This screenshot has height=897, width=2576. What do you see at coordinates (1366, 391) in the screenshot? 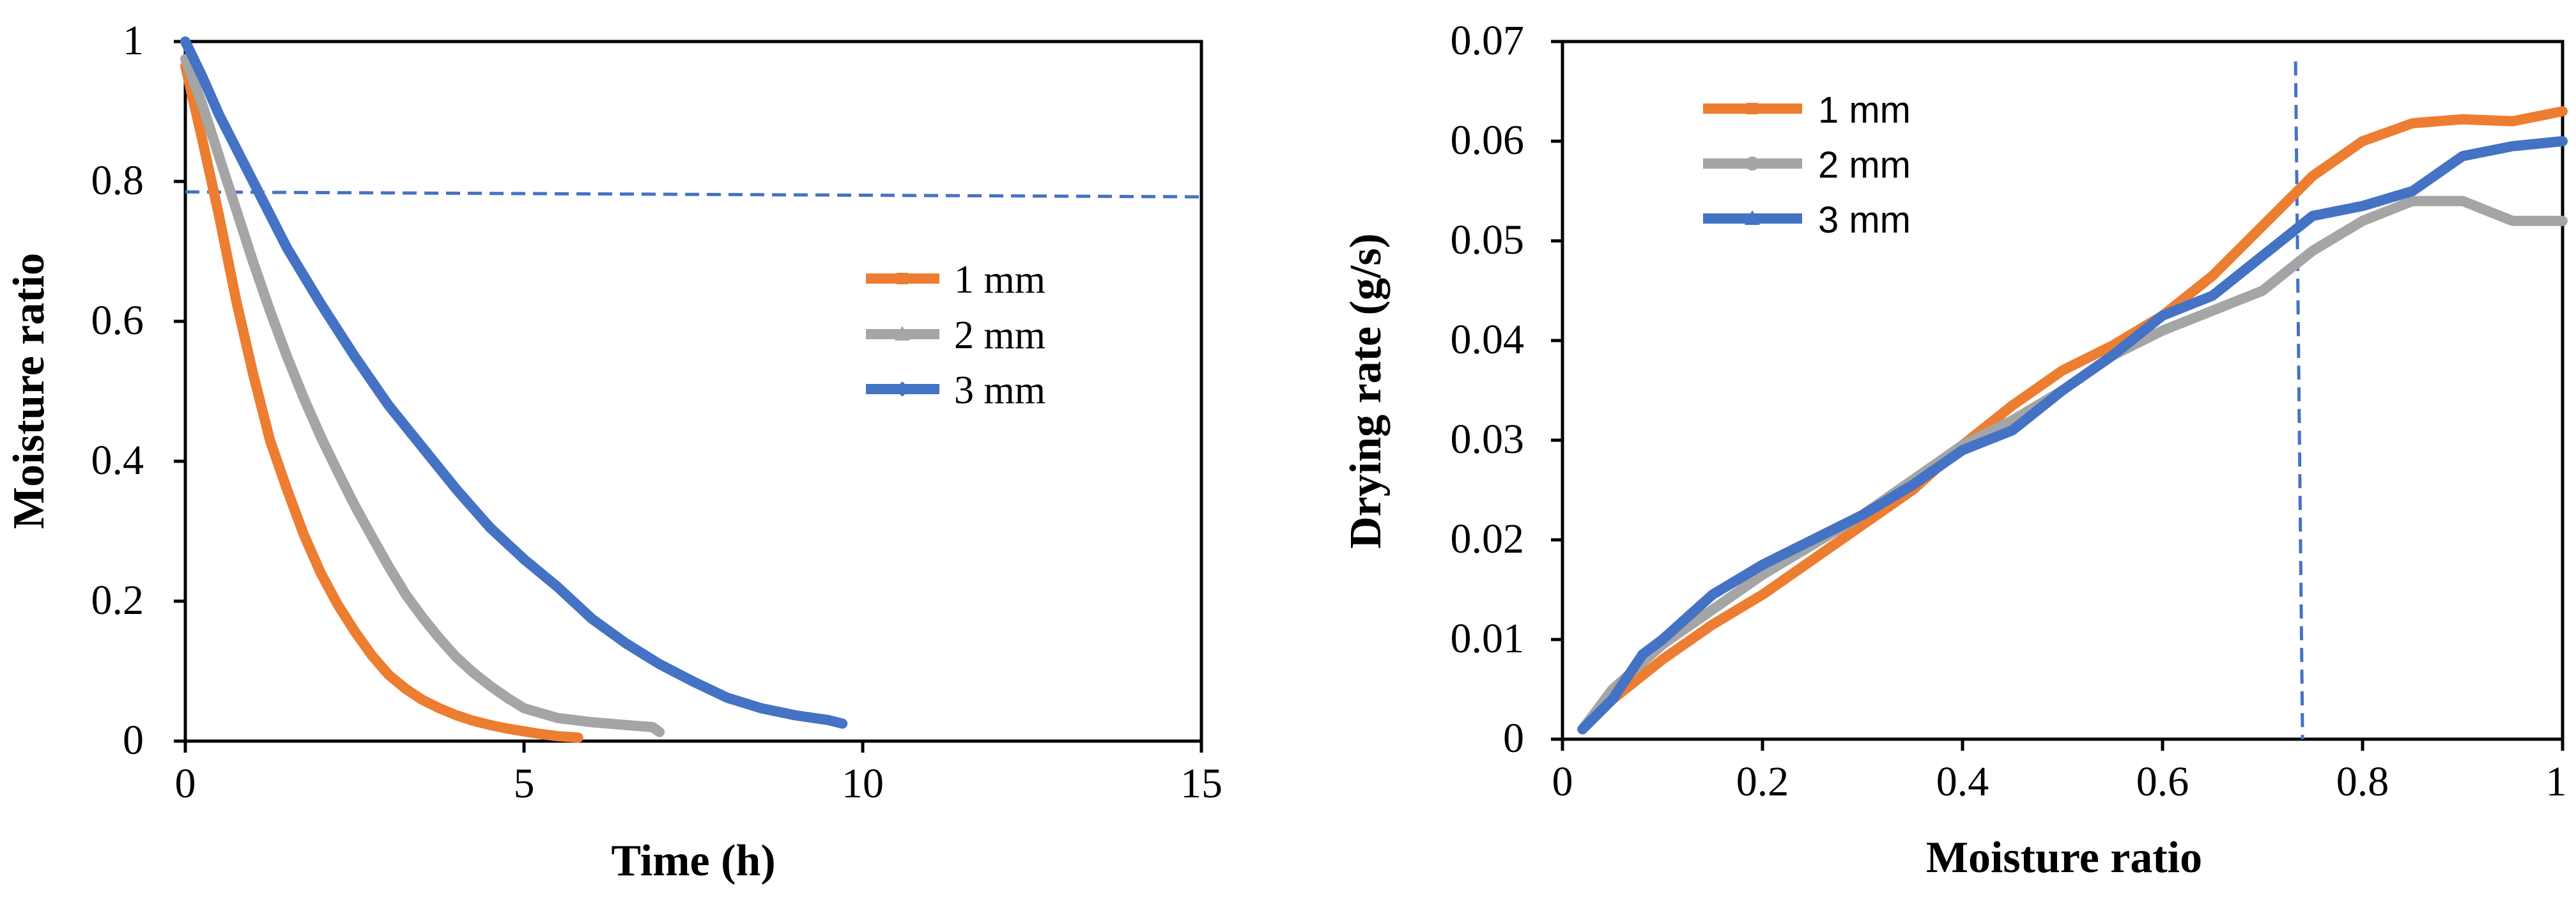
I see `right-y-axis-title: Drying rate (g/s)` at bounding box center [1366, 391].